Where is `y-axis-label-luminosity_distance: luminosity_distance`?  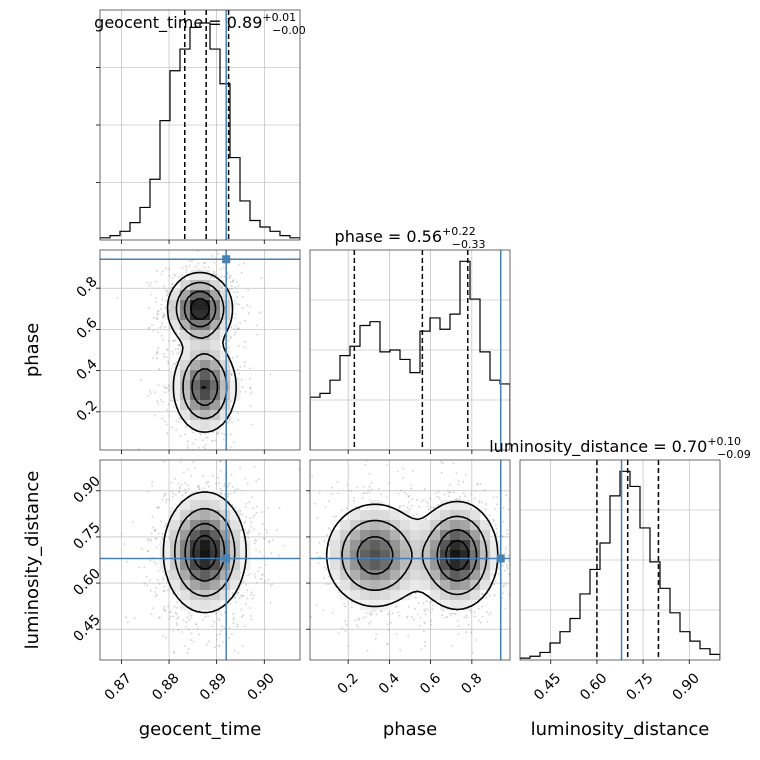 y-axis-label-luminosity_distance: luminosity_distance is located at coordinates (32, 560).